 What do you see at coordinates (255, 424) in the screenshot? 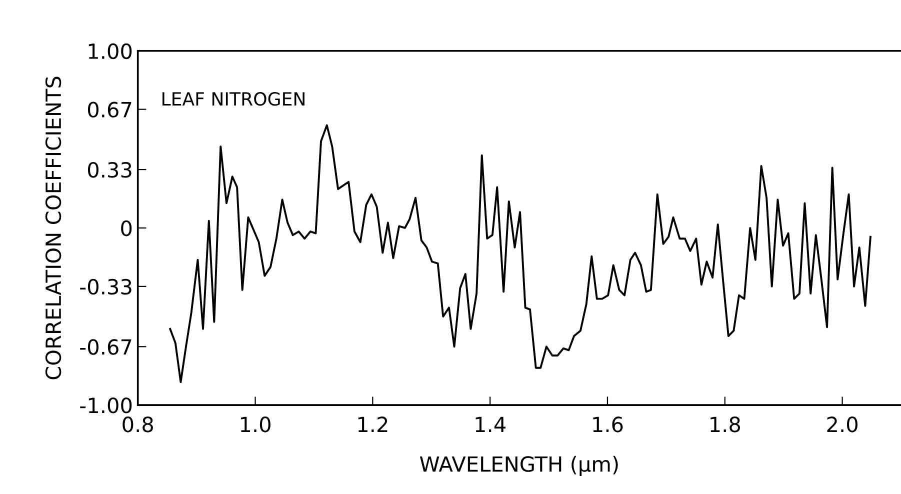
I see `x-tick-label: 1.0` at bounding box center [255, 424].